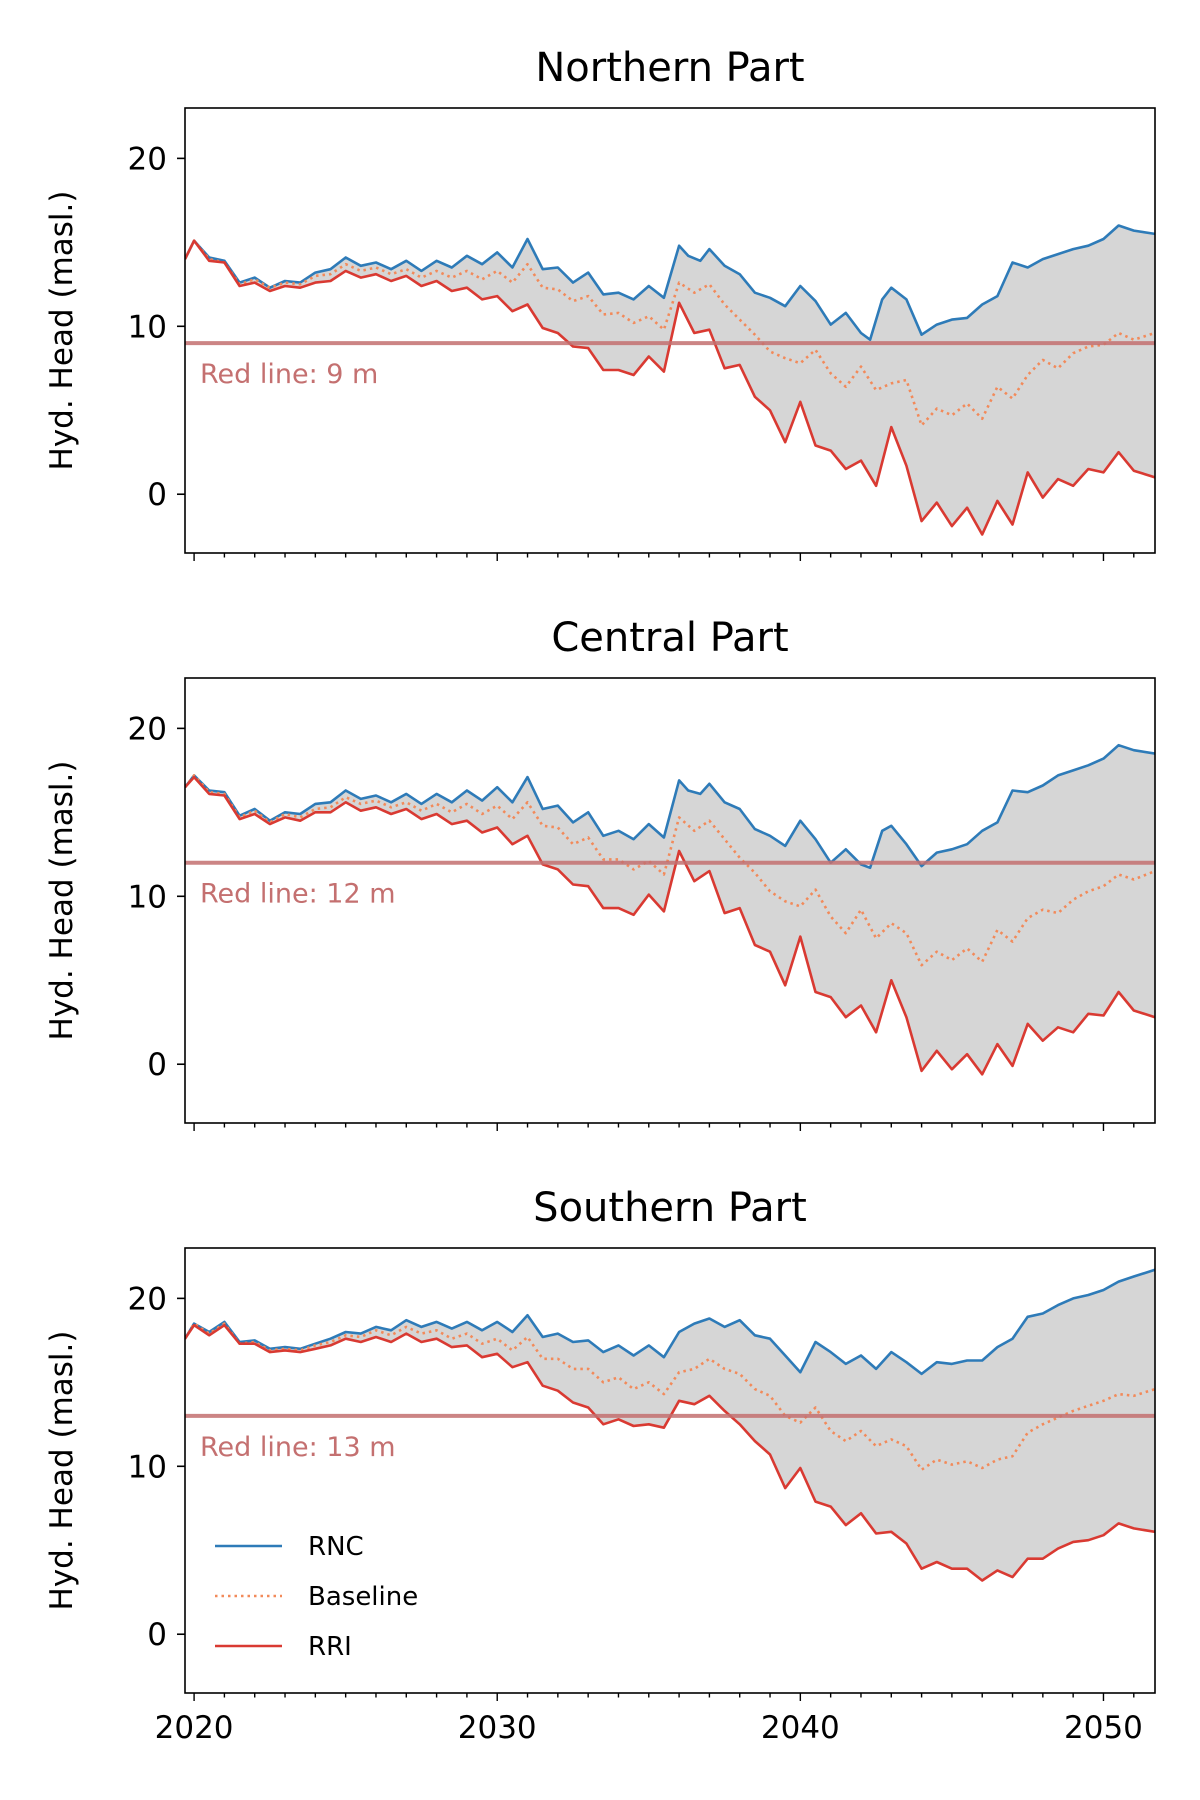 This screenshot has width=1200, height=1800. Describe the element at coordinates (289, 374) in the screenshot. I see `red-line-label: Red line: 9 m` at that location.